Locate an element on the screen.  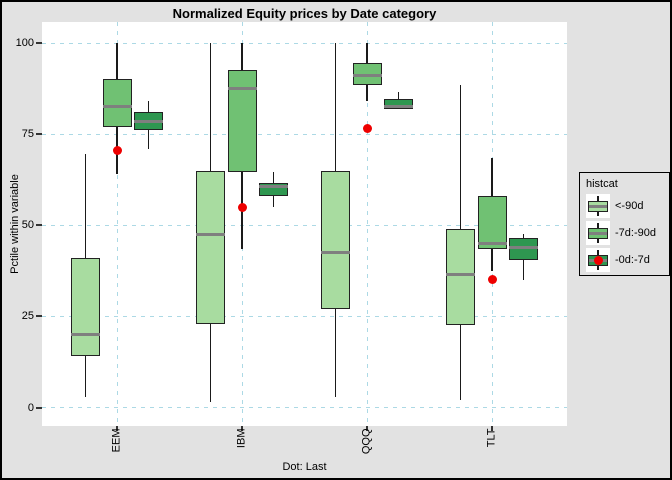
x-tick-mark-IBM is located at coordinates (242, 428).